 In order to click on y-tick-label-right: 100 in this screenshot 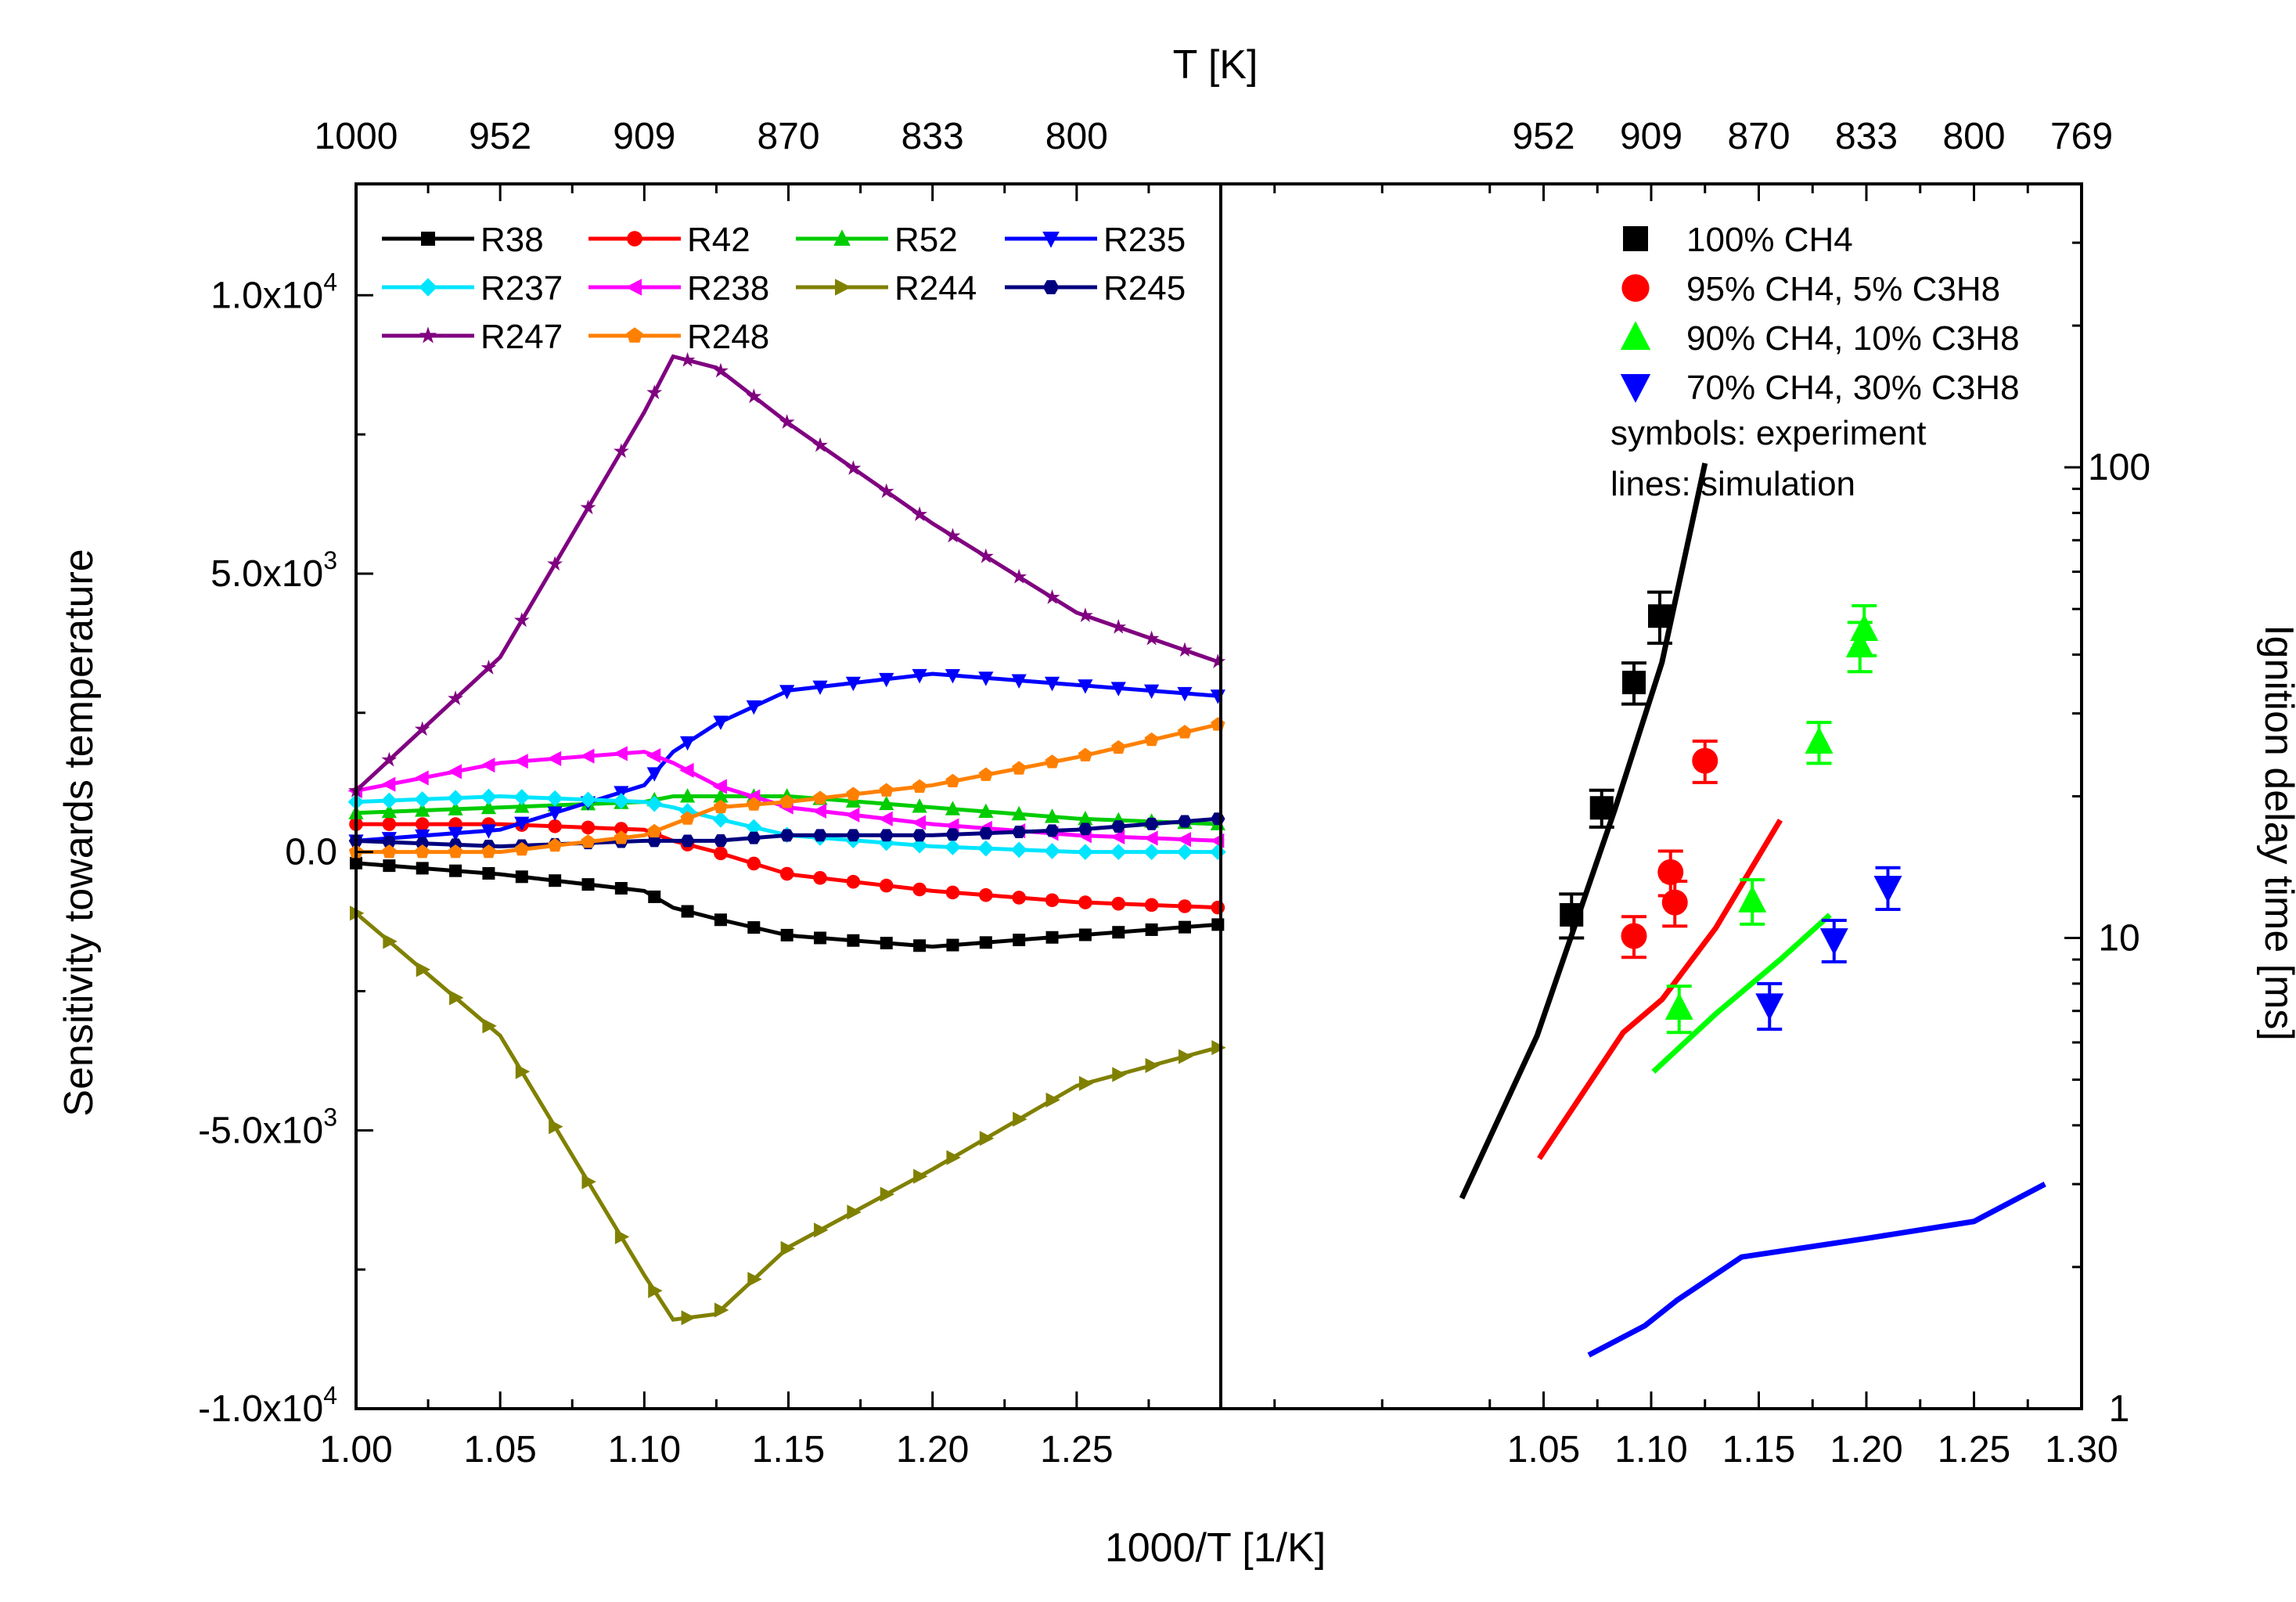, I will do `click(2119, 467)`.